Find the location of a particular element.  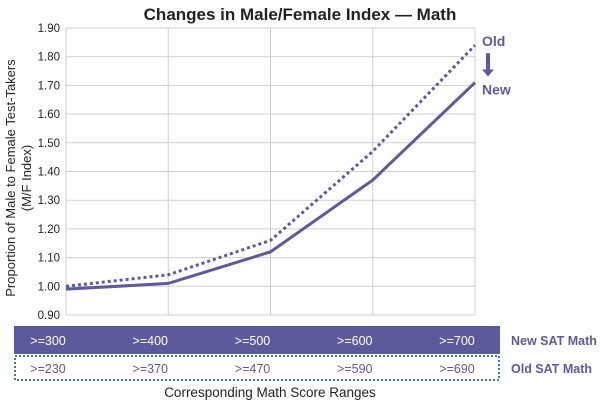

y-tick-label: 0.90 is located at coordinates (49, 316).